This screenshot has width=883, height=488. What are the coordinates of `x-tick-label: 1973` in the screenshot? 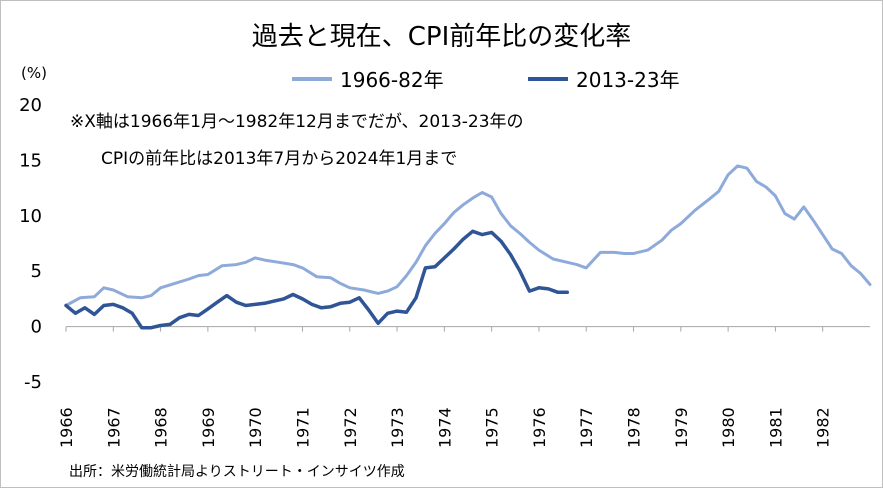 It's located at (397, 427).